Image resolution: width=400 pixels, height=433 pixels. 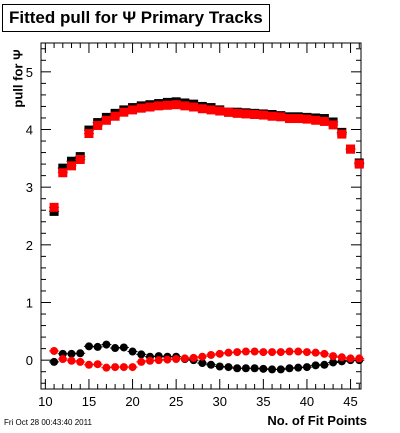 What do you see at coordinates (350, 401) in the screenshot?
I see `x-tick-label: 45` at bounding box center [350, 401].